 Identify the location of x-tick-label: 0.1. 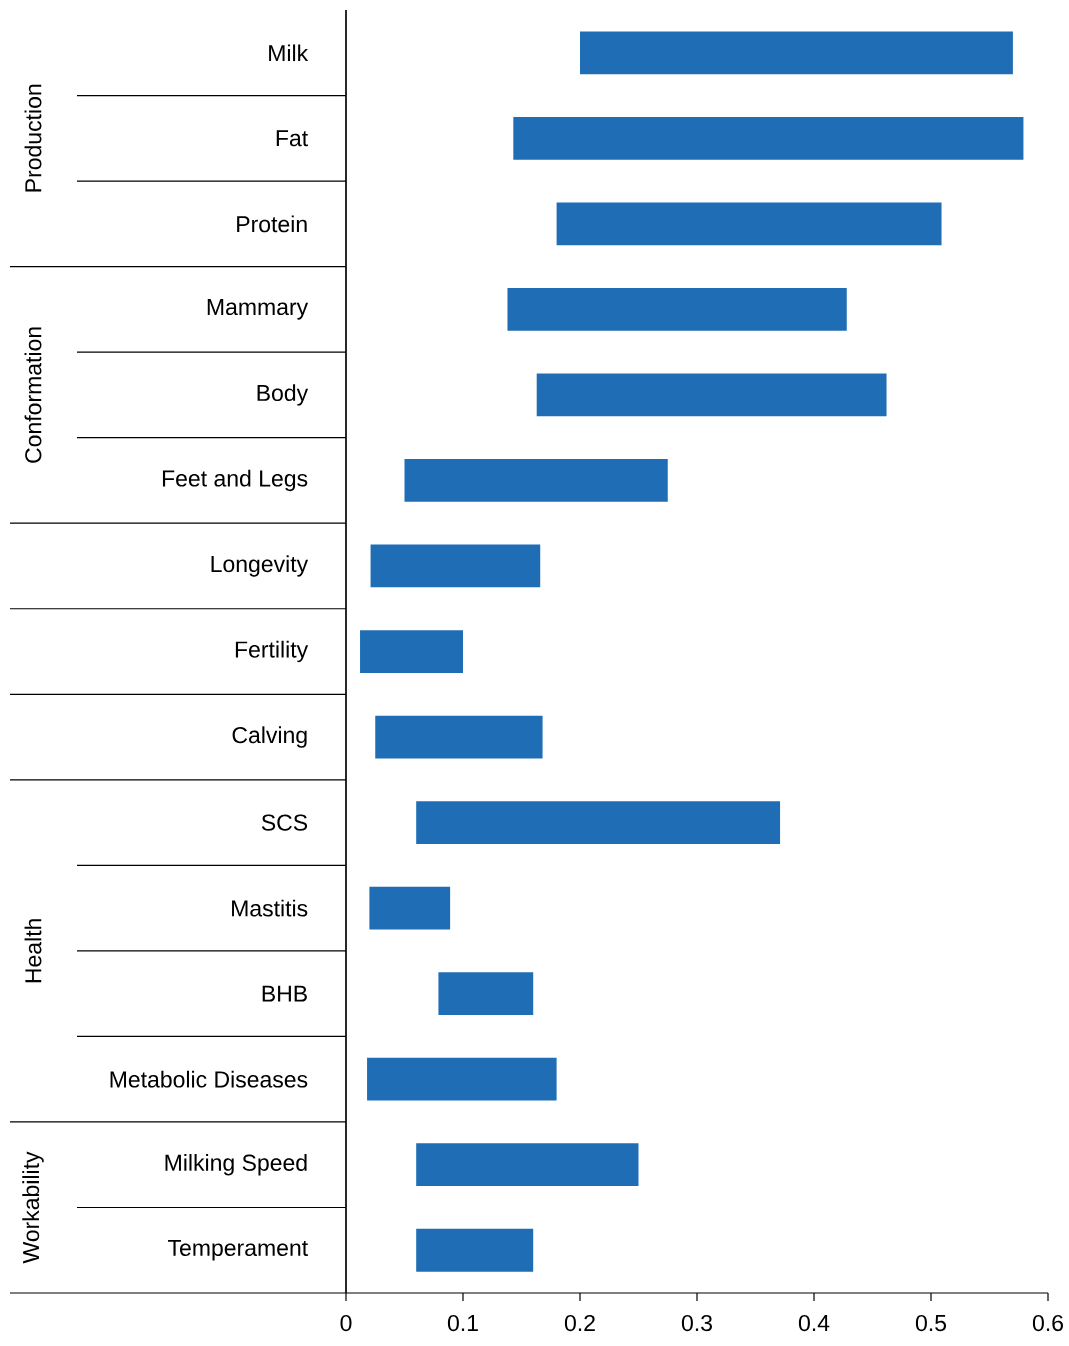
(462, 1323).